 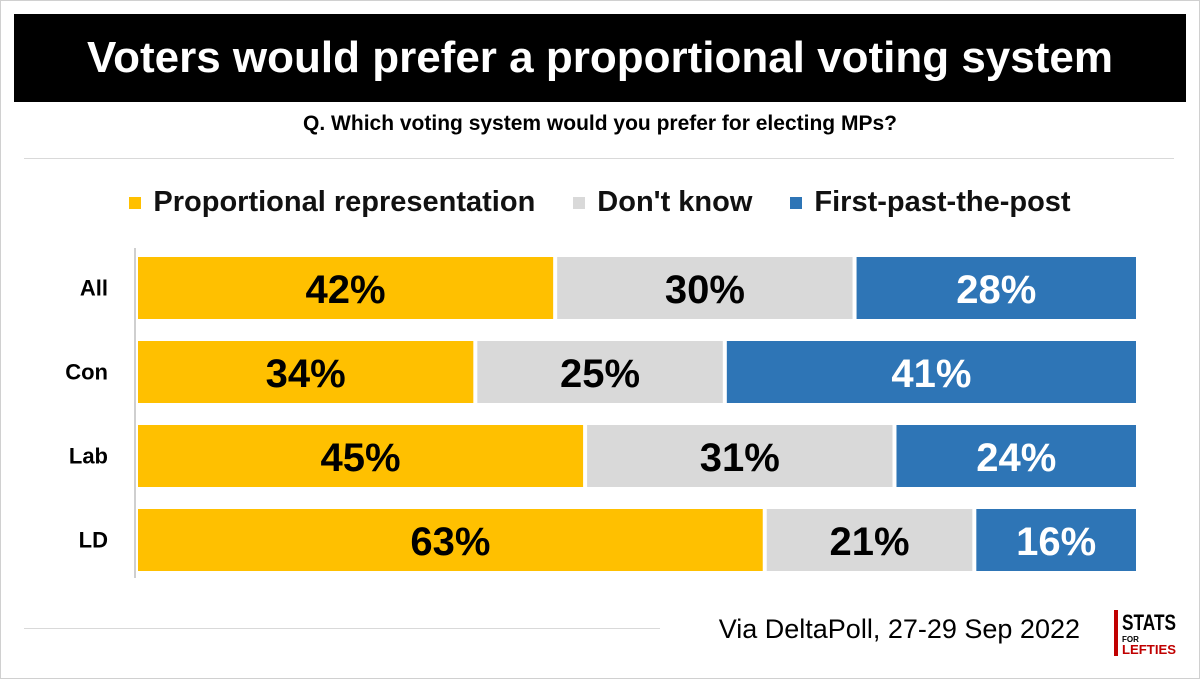 I want to click on legend-item-dont-know: Don't know, so click(x=662, y=202).